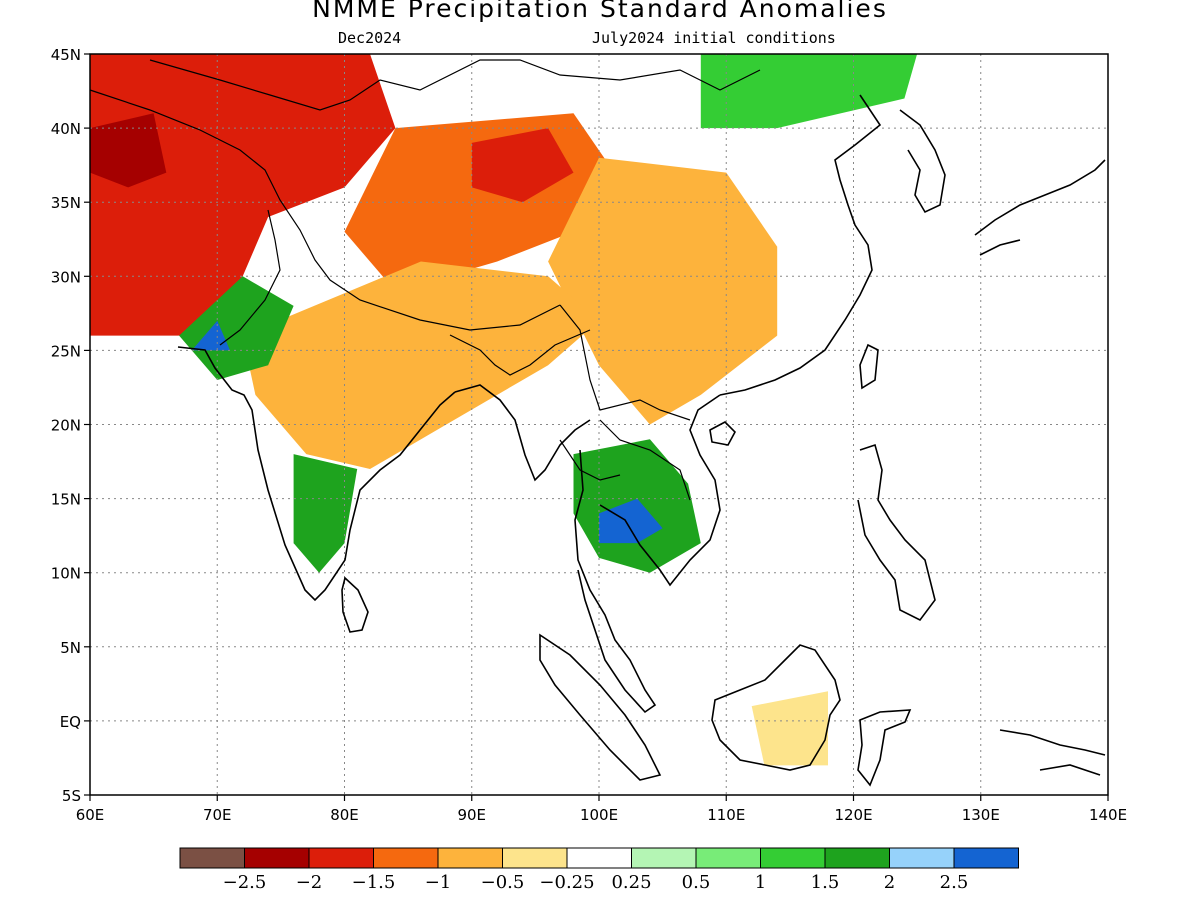  What do you see at coordinates (869, 366) in the screenshot?
I see `taiwan-coastline` at bounding box center [869, 366].